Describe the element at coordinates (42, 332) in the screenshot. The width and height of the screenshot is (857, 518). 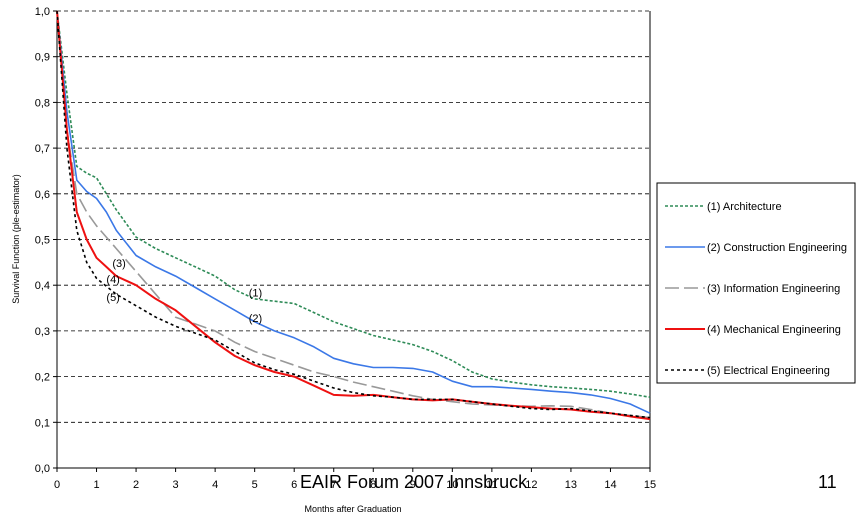
I see `y-tick-label: 0,3` at that location.